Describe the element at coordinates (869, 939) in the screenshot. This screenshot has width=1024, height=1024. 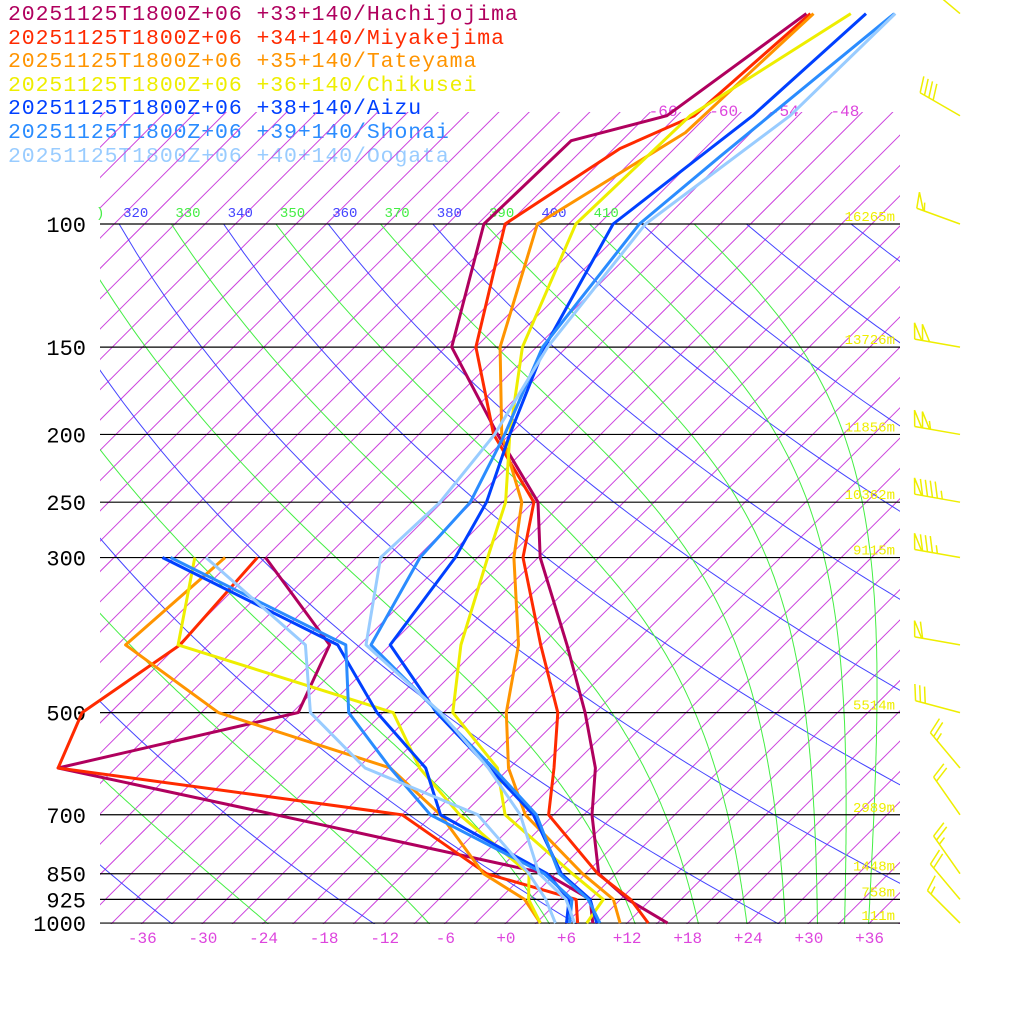
I see `temperature-tick-label: +36` at that location.